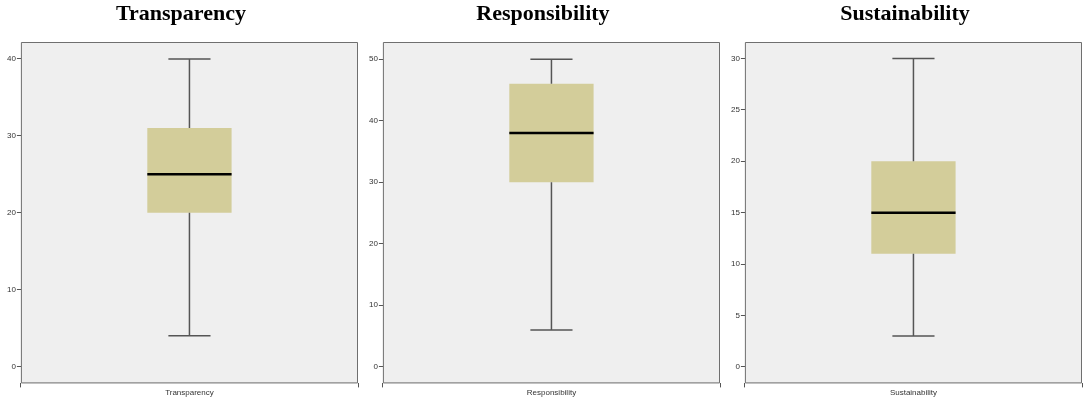 The image size is (1086, 401). What do you see at coordinates (905, 13) in the screenshot?
I see `x-tick-label: Sustainability` at bounding box center [905, 13].